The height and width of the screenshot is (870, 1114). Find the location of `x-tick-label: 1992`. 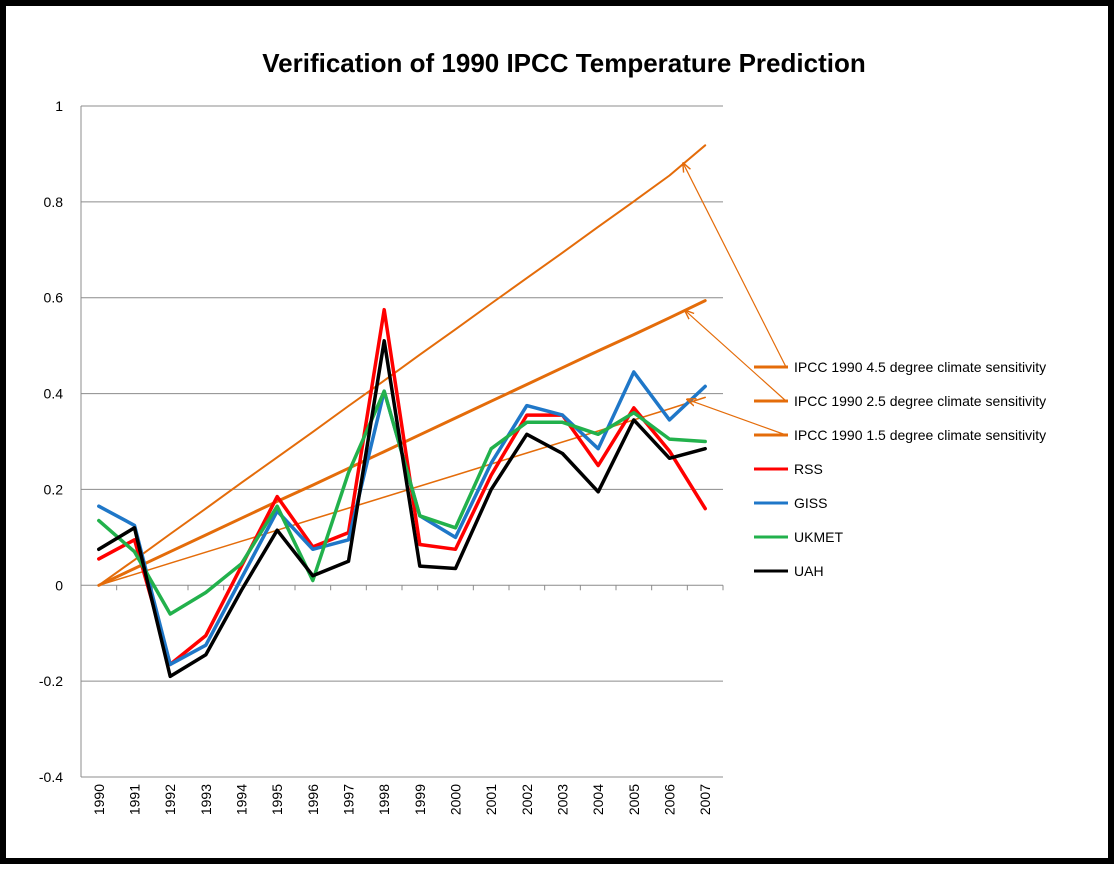

x-tick-label: 1992 is located at coordinates (170, 799).